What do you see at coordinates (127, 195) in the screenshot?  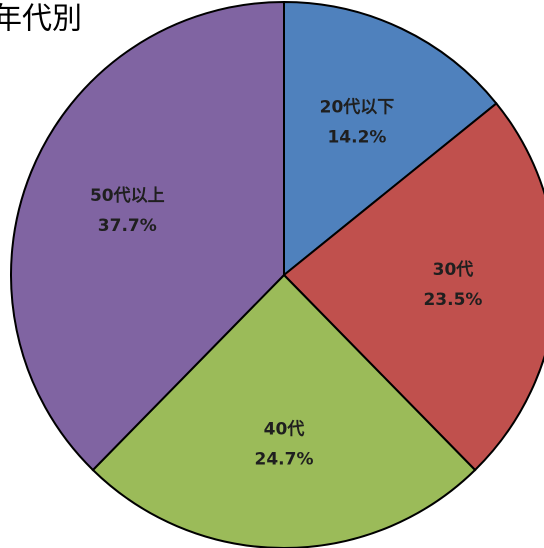 I see `category-label: 50代以上` at bounding box center [127, 195].